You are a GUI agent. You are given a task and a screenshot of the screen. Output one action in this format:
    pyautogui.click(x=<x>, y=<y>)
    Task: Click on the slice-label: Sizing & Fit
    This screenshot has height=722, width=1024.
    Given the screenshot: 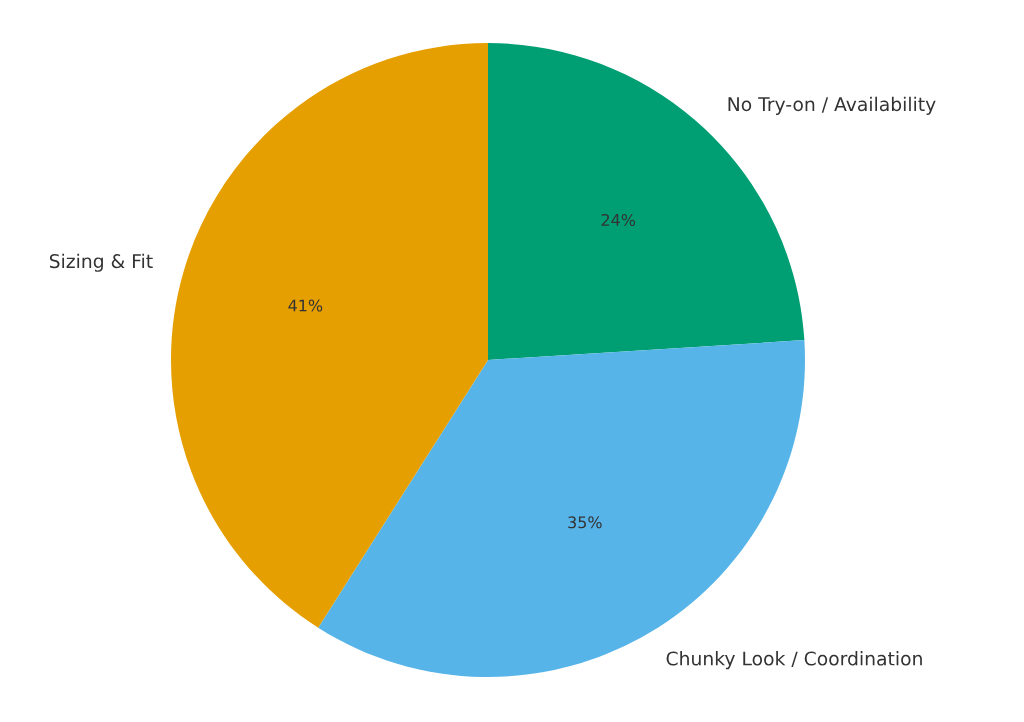 What is the action you would take?
    pyautogui.click(x=101, y=262)
    